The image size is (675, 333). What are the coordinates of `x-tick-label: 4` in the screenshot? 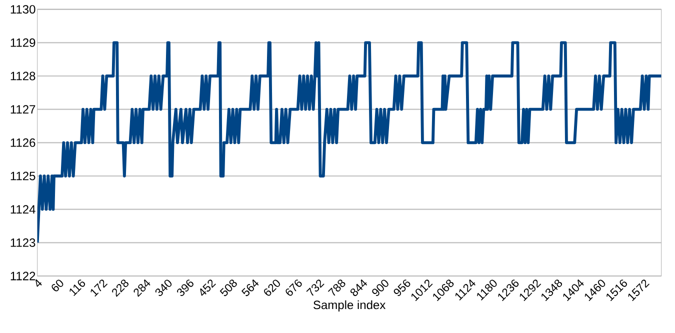 It's located at (39, 283).